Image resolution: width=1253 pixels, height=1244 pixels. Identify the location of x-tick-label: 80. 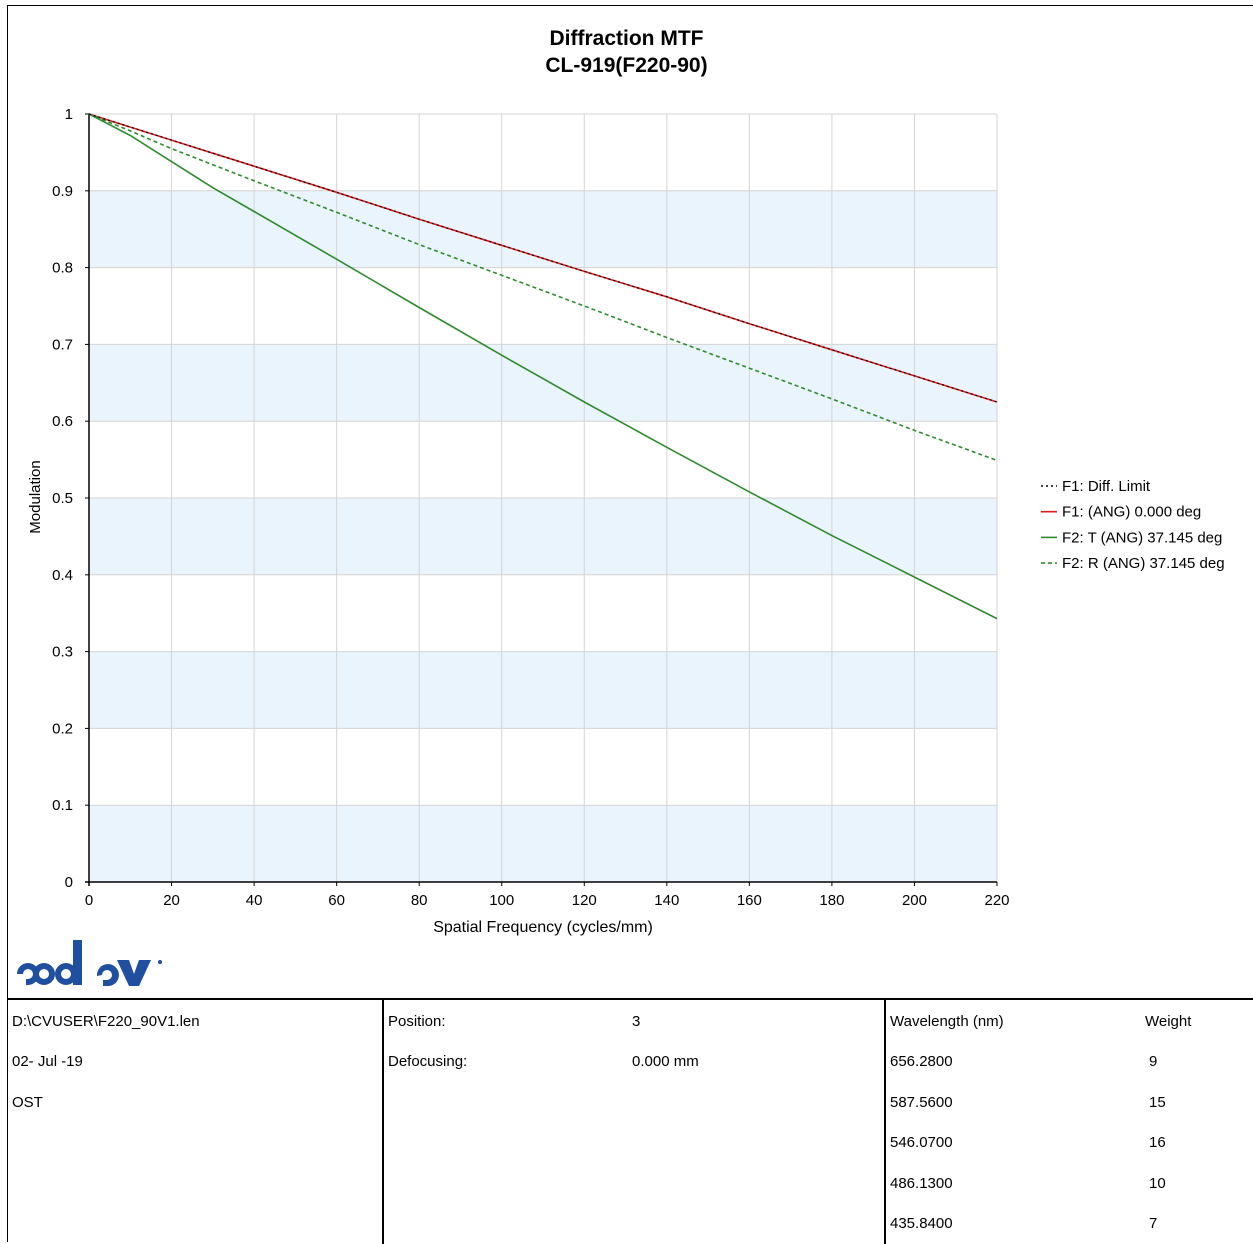
(419, 900).